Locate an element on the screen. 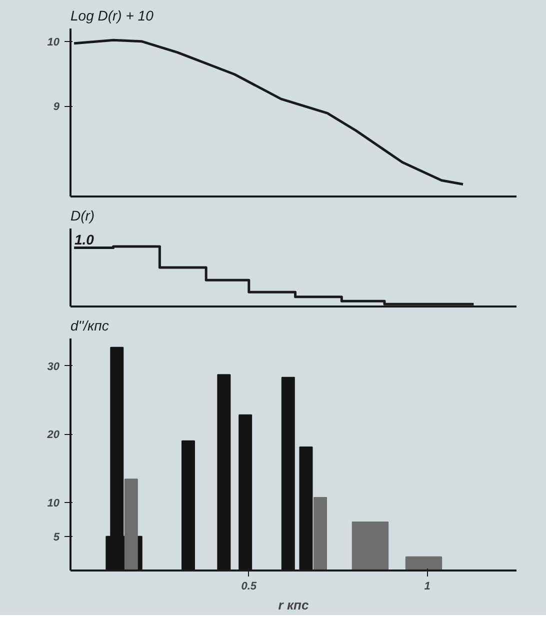 The image size is (546, 625). x-tick-label: 1 is located at coordinates (427, 586).